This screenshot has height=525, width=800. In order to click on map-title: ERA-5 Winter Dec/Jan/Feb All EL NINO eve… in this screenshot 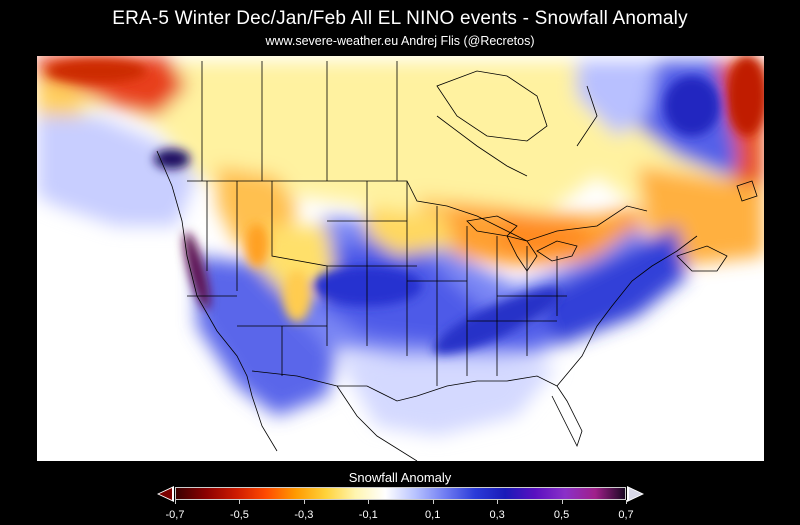, I will do `click(400, 18)`.